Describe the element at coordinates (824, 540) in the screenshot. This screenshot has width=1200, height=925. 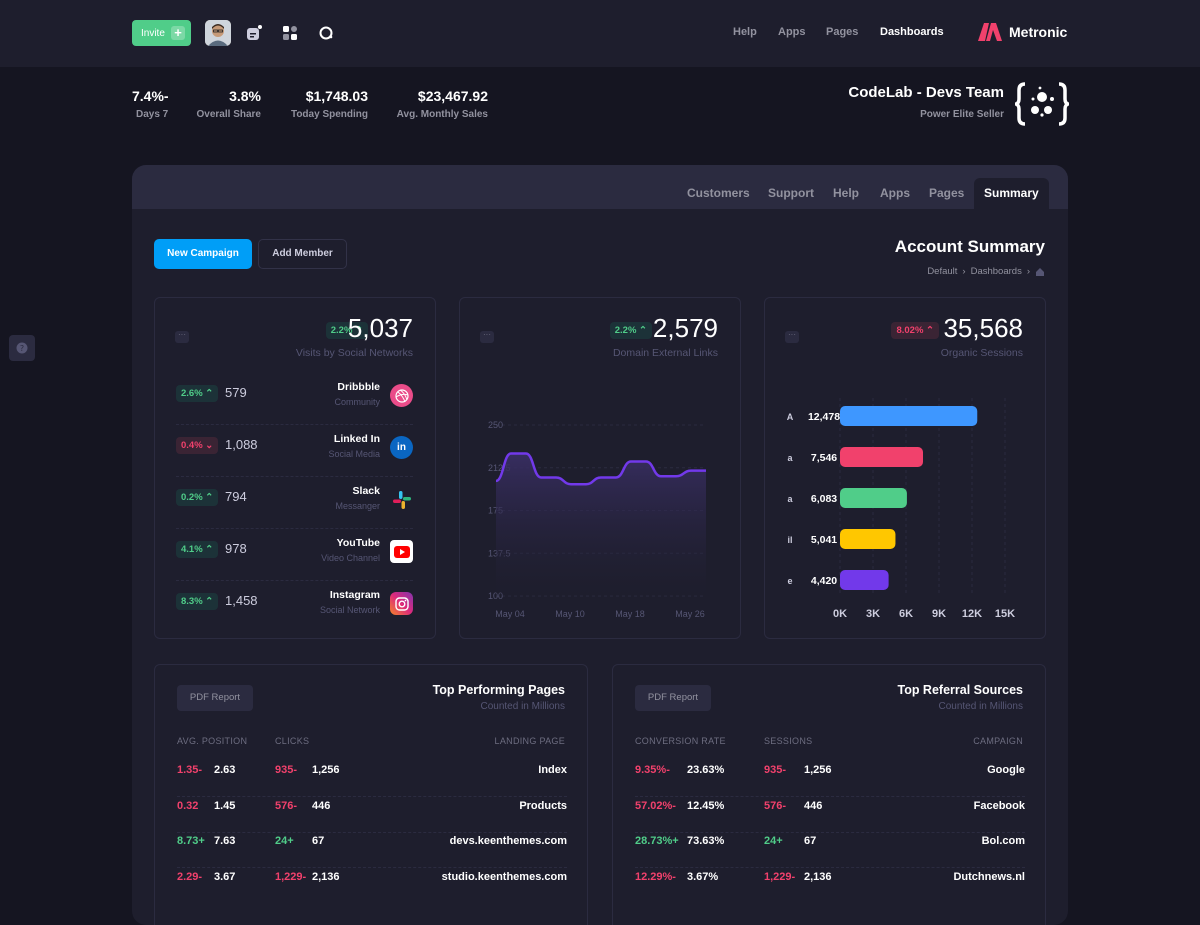
I see `bar-value-label: 5,041` at that location.